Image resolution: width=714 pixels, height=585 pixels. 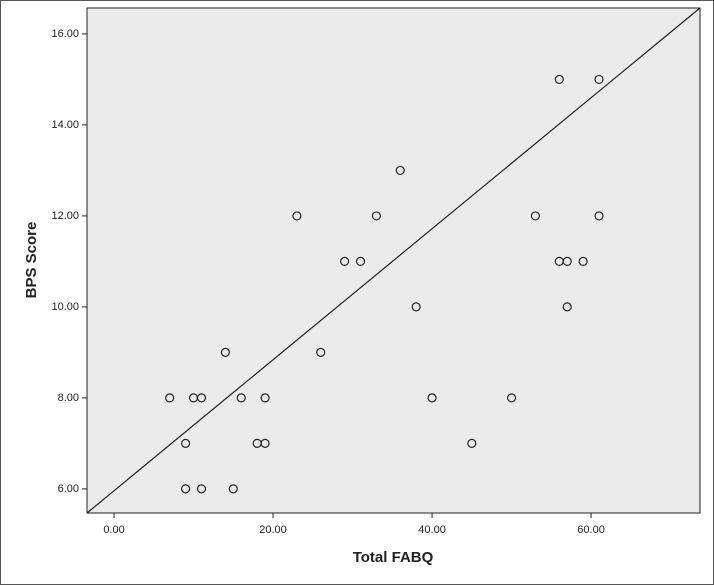 I want to click on y-tick-label: 6.00, so click(x=68, y=489).